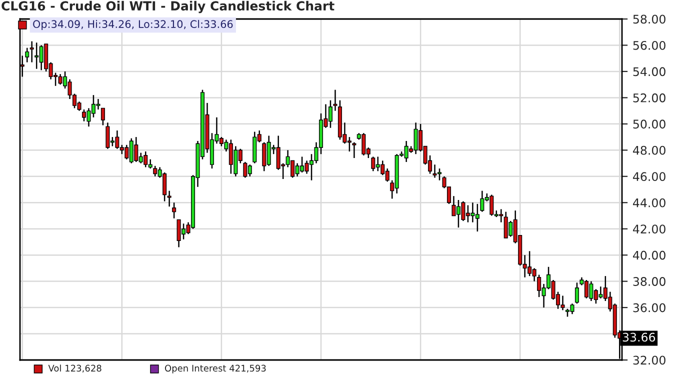  What do you see at coordinates (649, 19) in the screenshot?
I see `y-tick-label: 58.00` at bounding box center [649, 19].